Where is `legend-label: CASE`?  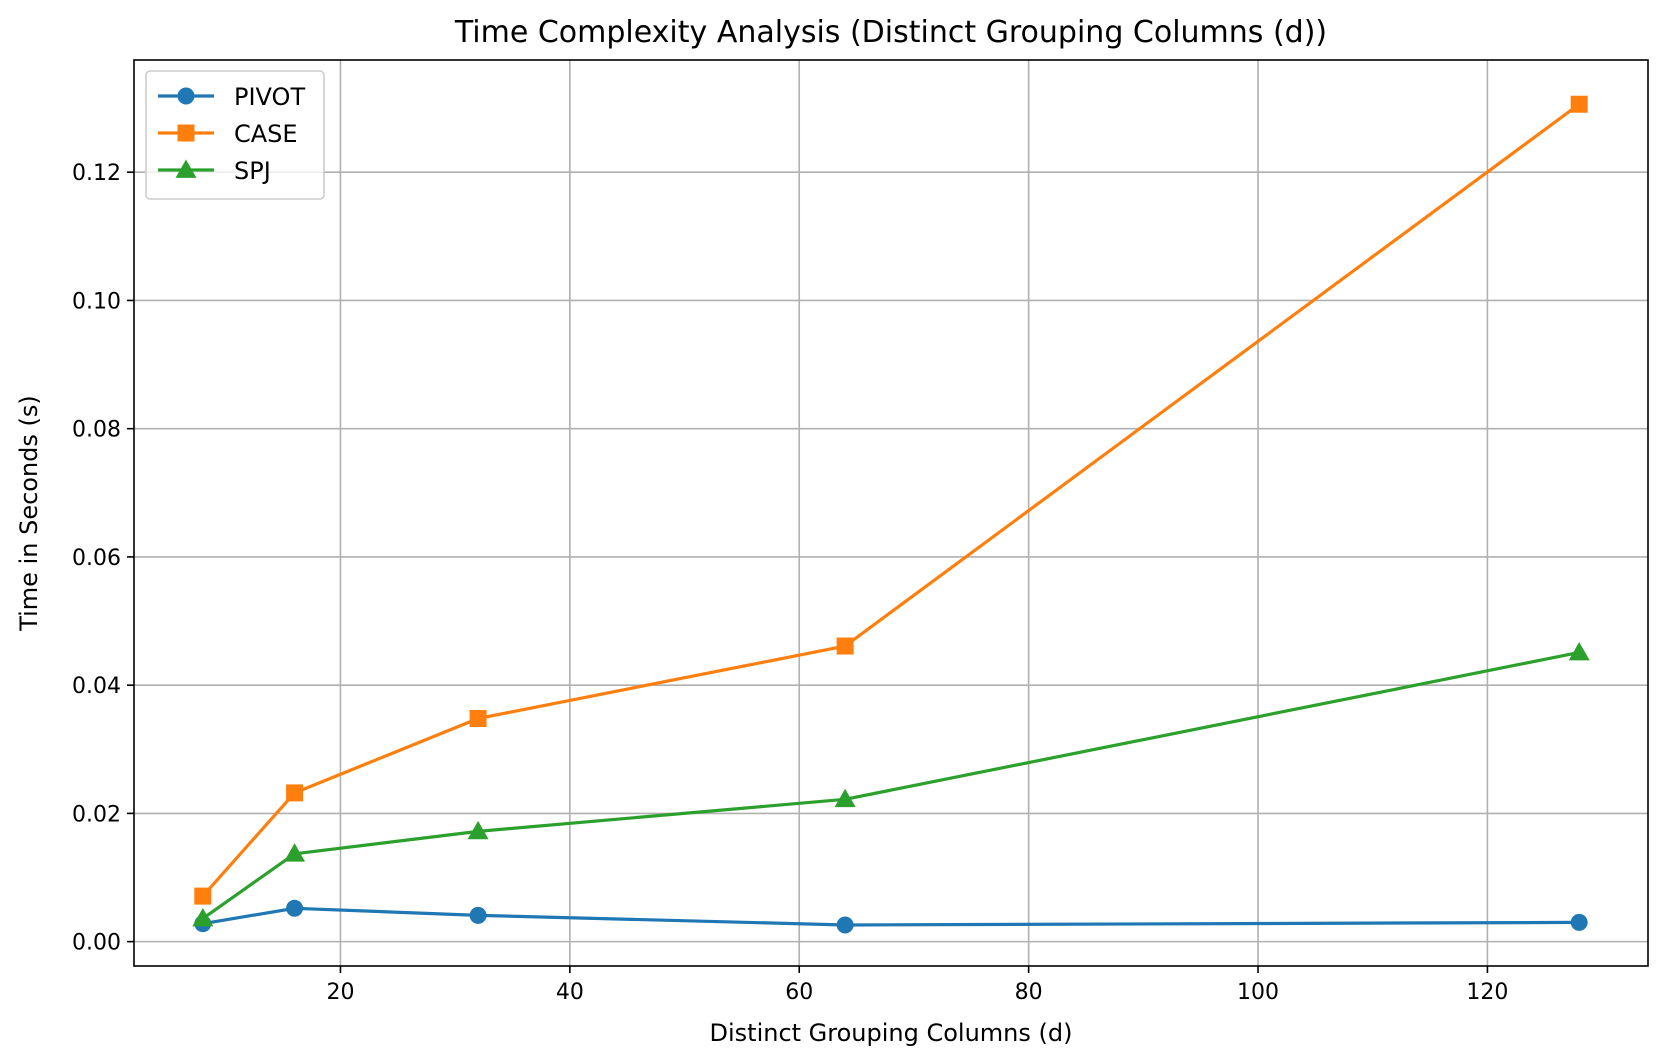 legend-label: CASE is located at coordinates (266, 134).